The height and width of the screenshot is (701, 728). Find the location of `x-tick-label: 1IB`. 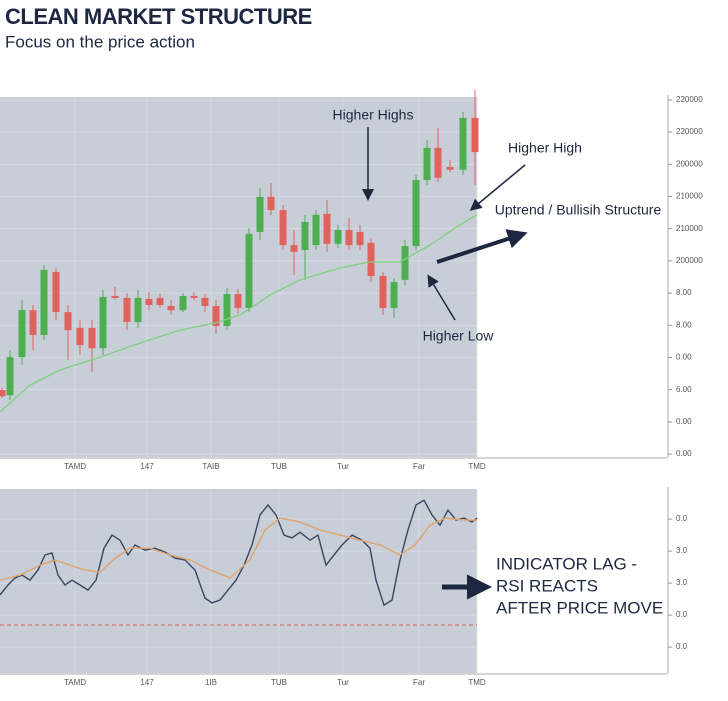

x-tick-label: 1IB is located at coordinates (211, 682).